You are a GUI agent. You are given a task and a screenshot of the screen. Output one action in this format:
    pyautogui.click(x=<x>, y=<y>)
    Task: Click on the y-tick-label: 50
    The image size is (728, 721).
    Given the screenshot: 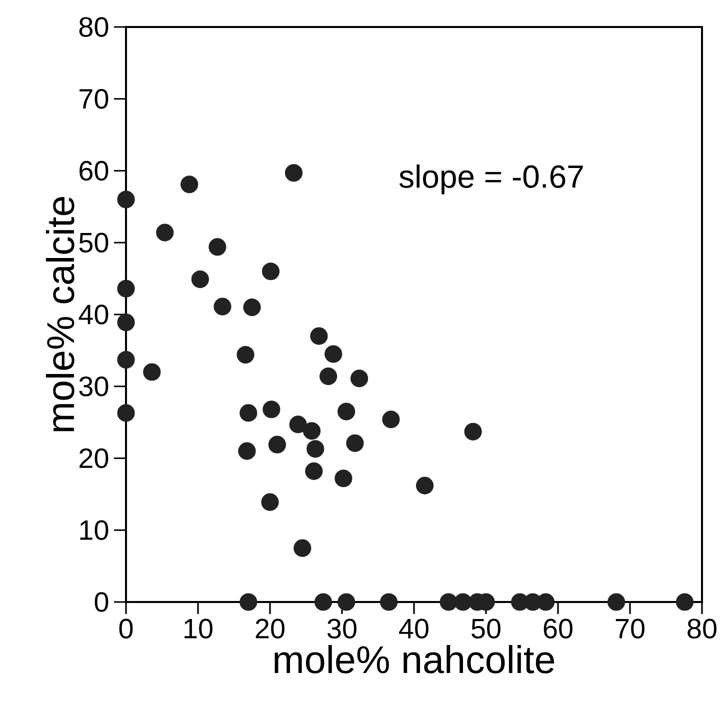 What is the action you would take?
    pyautogui.click(x=93, y=242)
    